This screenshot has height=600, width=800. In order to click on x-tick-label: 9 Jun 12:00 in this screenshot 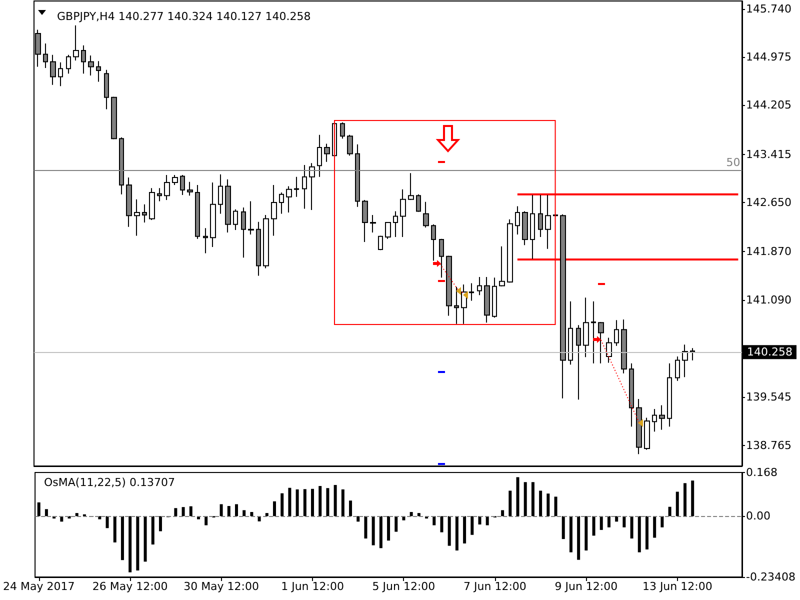, I will do `click(586, 586)`.